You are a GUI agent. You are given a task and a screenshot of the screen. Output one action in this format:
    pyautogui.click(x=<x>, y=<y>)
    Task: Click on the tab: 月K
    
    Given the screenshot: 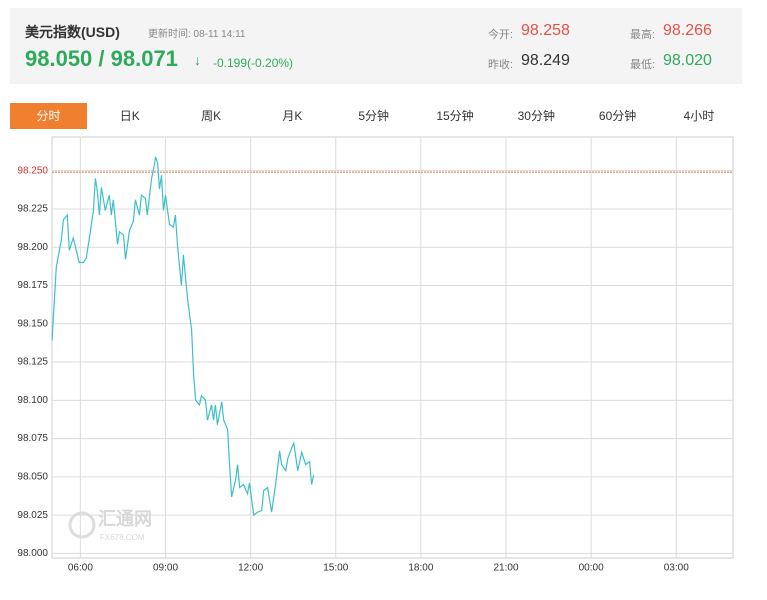 What is the action you would take?
    pyautogui.click(x=292, y=116)
    